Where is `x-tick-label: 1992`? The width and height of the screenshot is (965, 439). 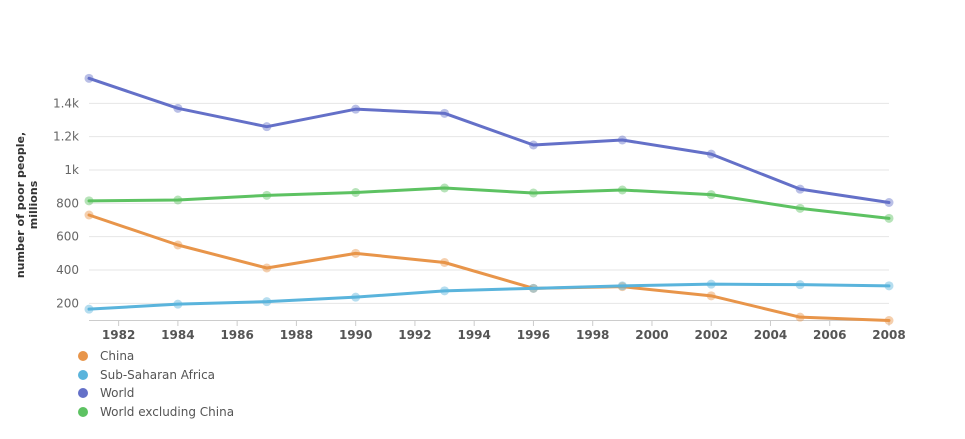
x-tick-label: 1992 is located at coordinates (414, 334).